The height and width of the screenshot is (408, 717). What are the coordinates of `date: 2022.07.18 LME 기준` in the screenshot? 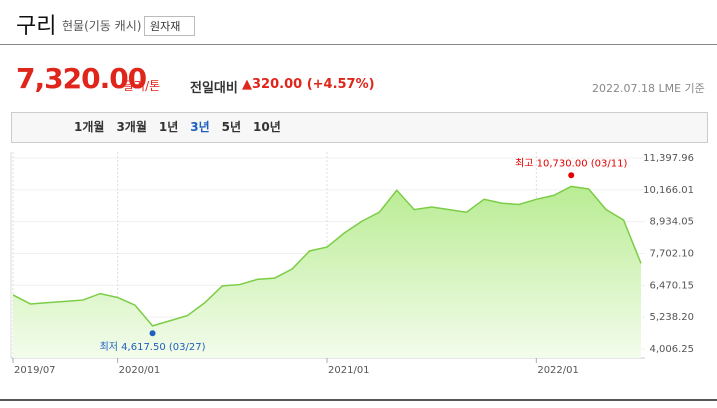 It's located at (648, 88).